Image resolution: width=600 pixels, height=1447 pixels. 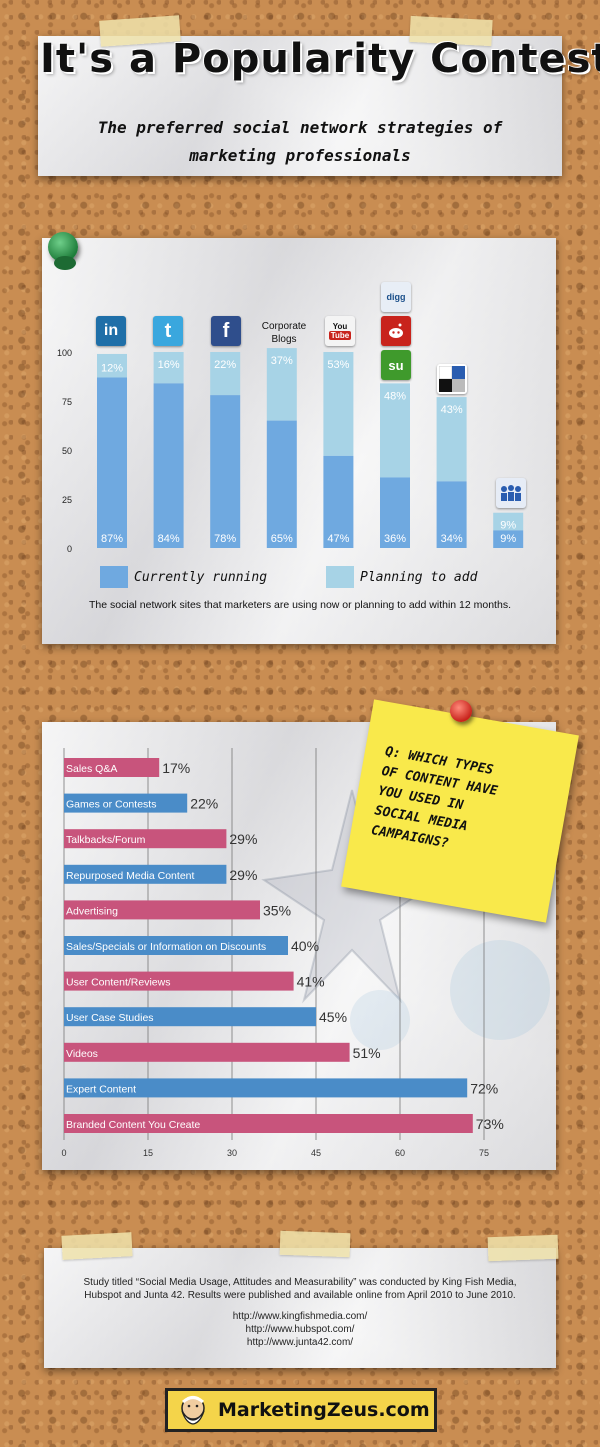 I want to click on reddit-icon, so click(x=396, y=331).